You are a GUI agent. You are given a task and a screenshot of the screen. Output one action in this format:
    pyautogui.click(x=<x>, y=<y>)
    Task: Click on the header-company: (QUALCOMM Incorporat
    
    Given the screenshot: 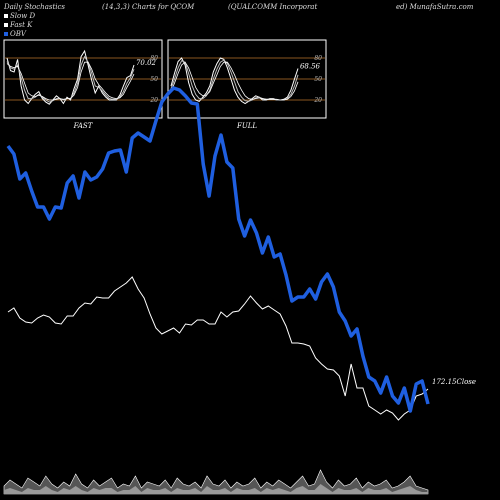 What is the action you would take?
    pyautogui.click(x=273, y=7)
    